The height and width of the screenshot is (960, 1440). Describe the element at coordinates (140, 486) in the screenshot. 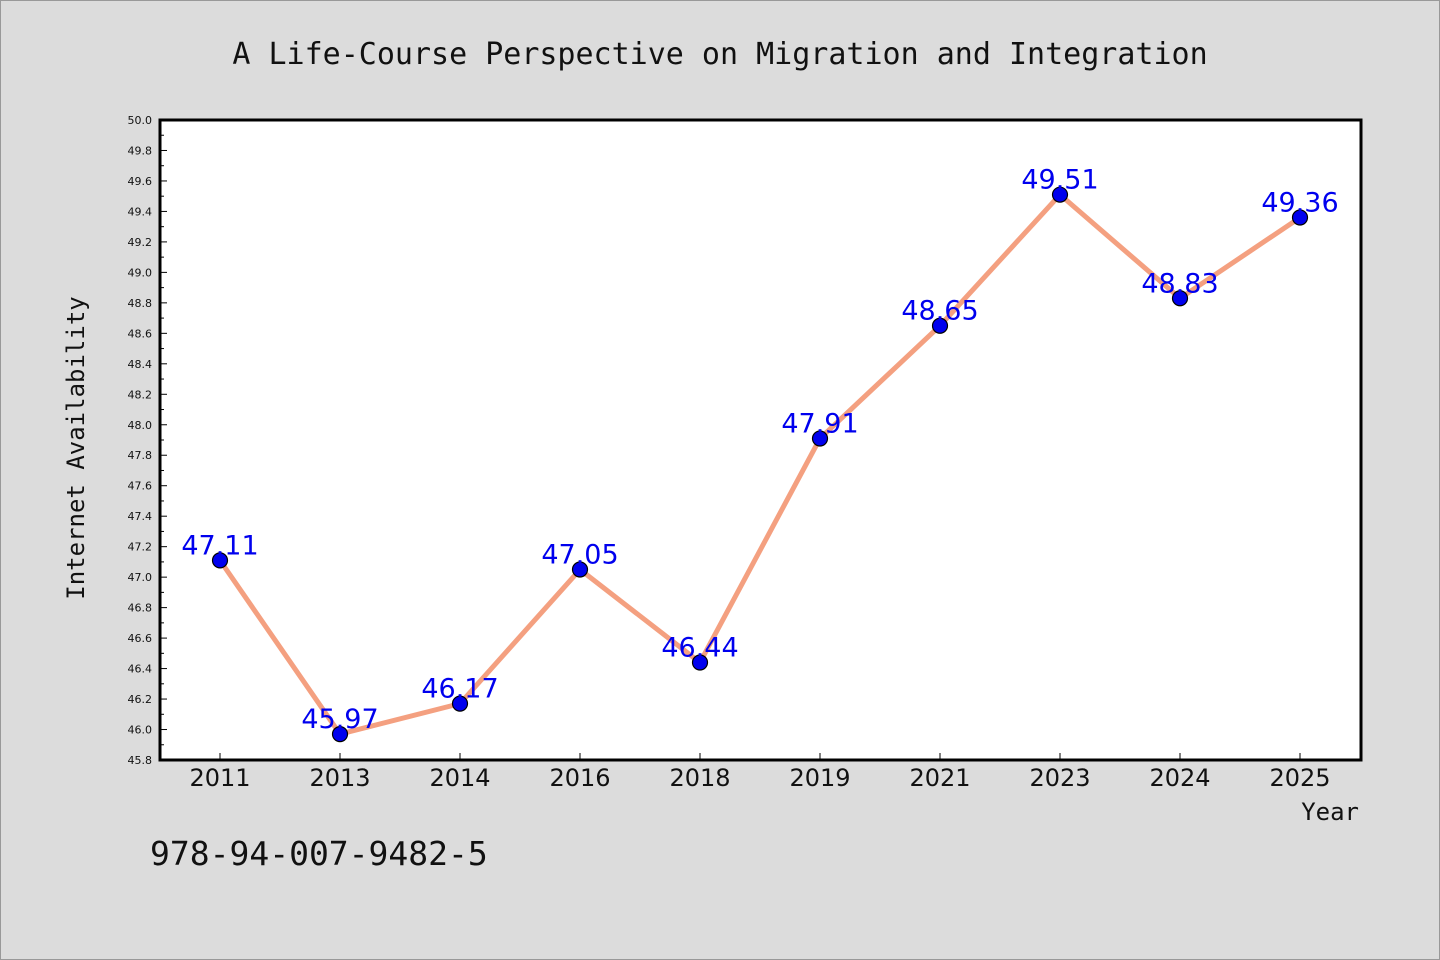

I see `y-tick-label: 47.6` at that location.